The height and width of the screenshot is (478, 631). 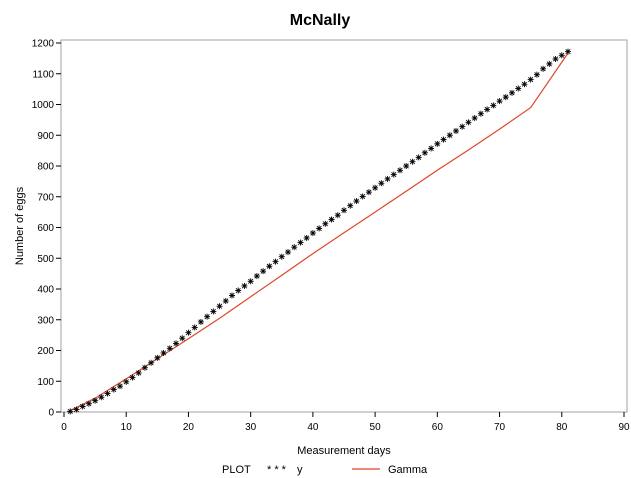 I want to click on x-tick-label: 40, so click(x=313, y=427).